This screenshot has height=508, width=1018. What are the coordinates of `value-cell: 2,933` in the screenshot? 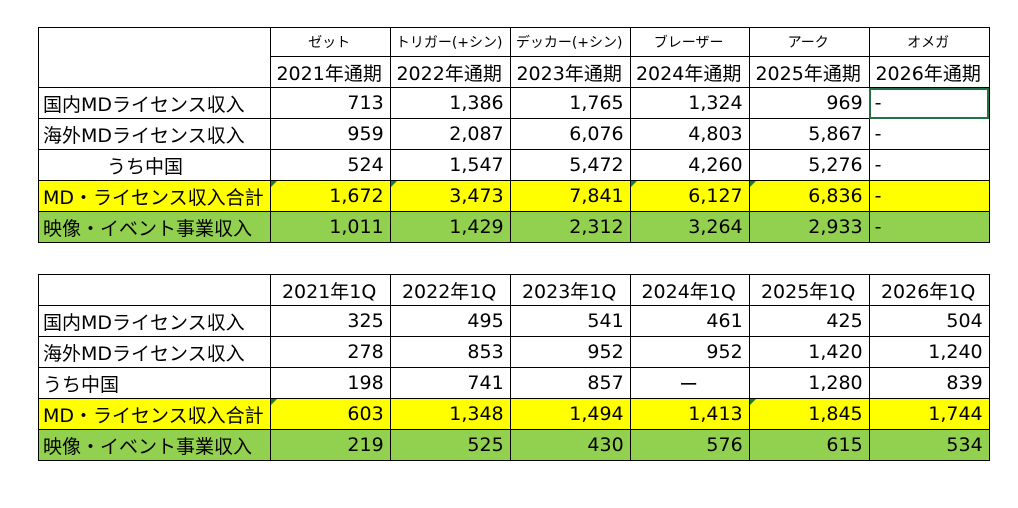 It's located at (809, 227).